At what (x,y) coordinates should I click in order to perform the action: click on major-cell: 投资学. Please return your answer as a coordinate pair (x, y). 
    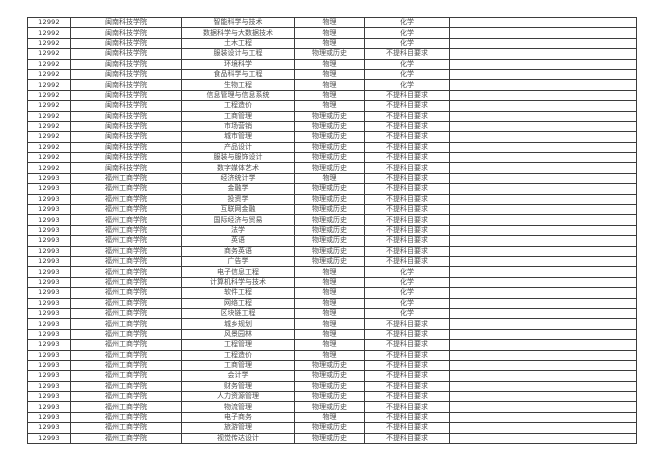
    Looking at the image, I should click on (238, 199).